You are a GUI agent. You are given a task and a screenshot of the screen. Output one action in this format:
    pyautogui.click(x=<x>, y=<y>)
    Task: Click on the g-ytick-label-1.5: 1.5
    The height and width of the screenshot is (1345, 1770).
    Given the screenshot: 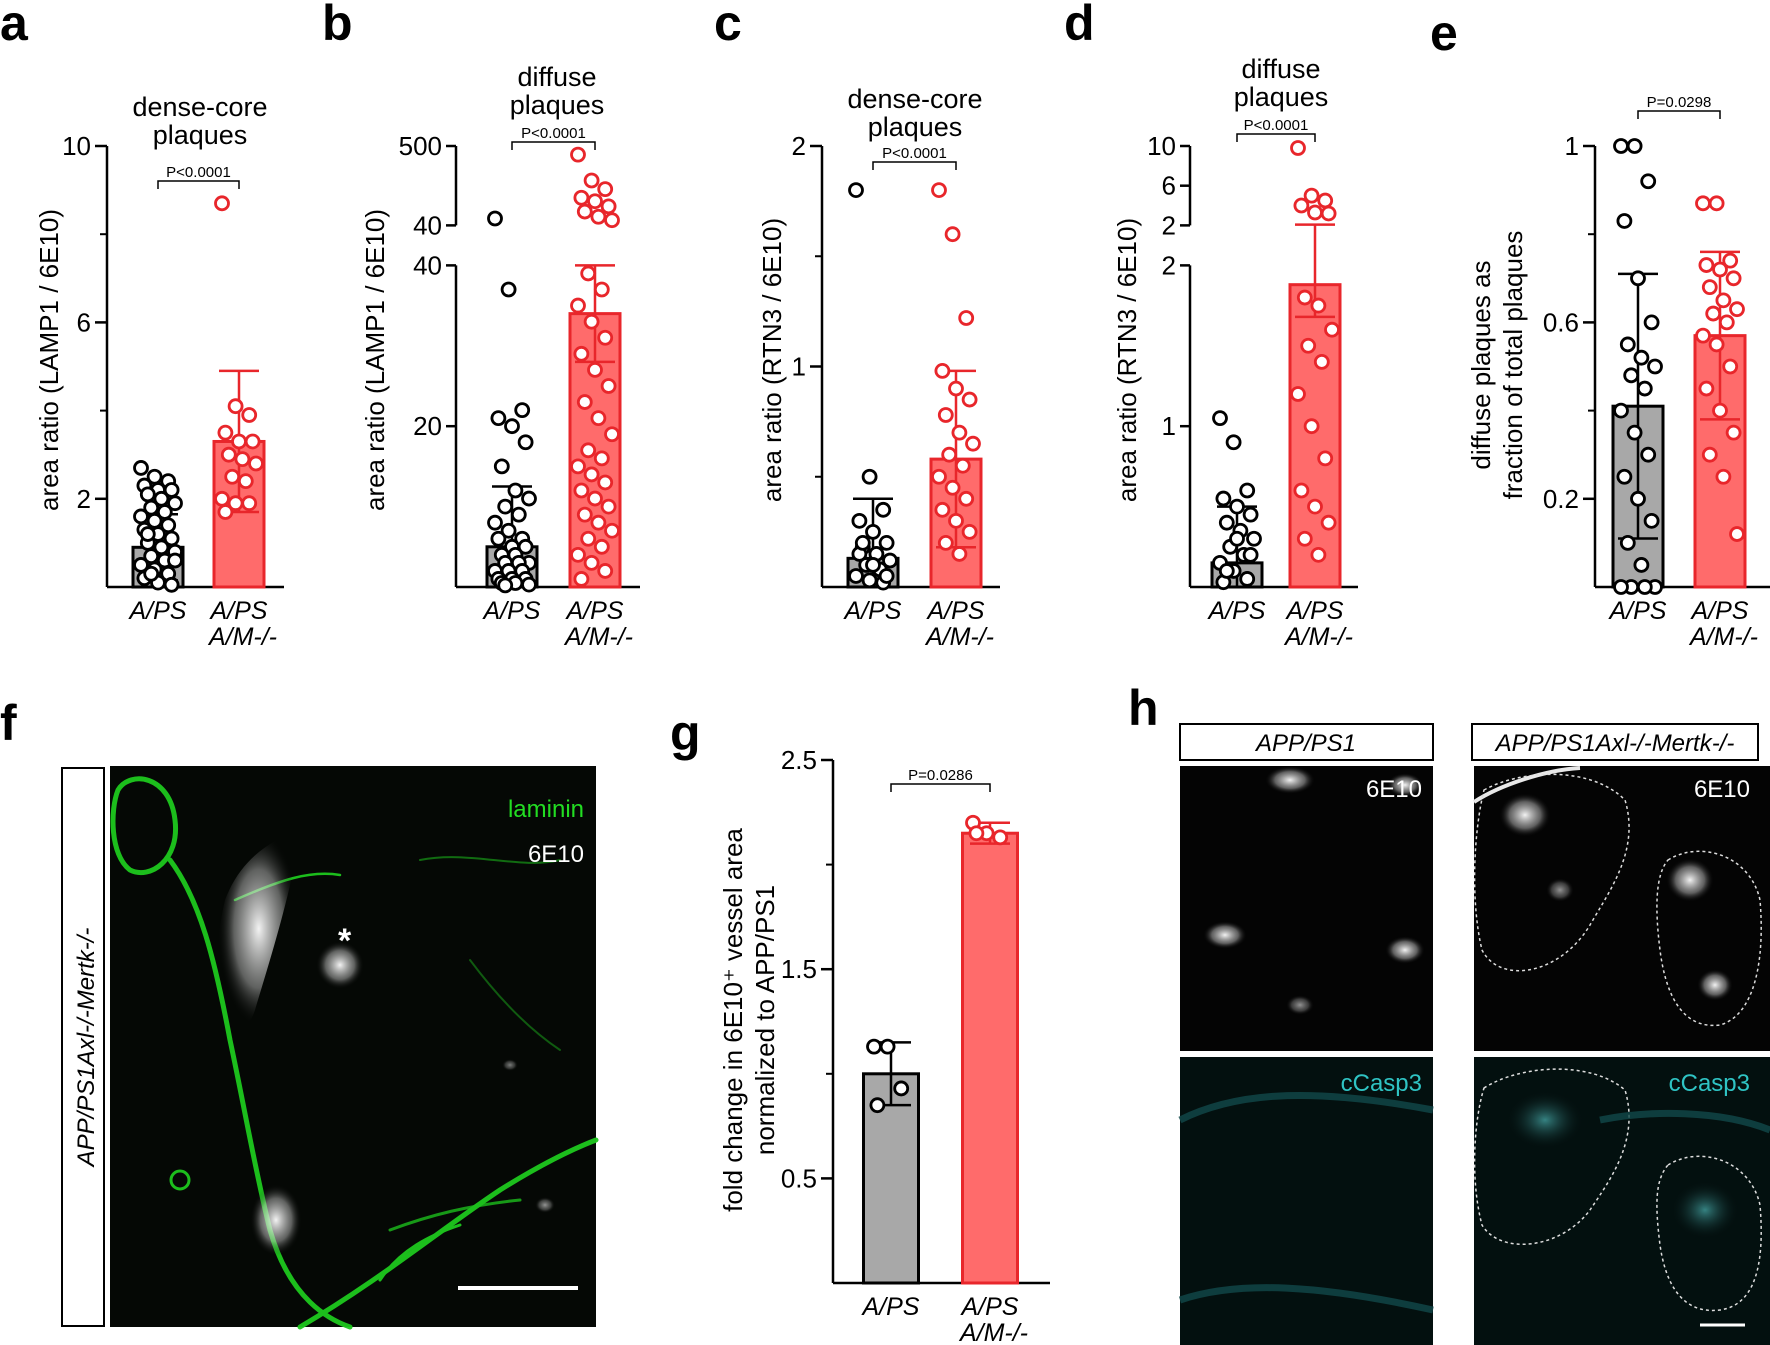 What is the action you would take?
    pyautogui.click(x=799, y=969)
    